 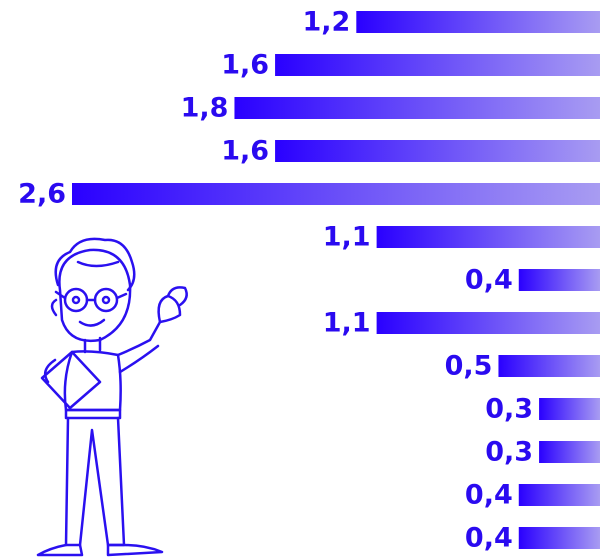 I want to click on value-label: 2,6, so click(x=42, y=194).